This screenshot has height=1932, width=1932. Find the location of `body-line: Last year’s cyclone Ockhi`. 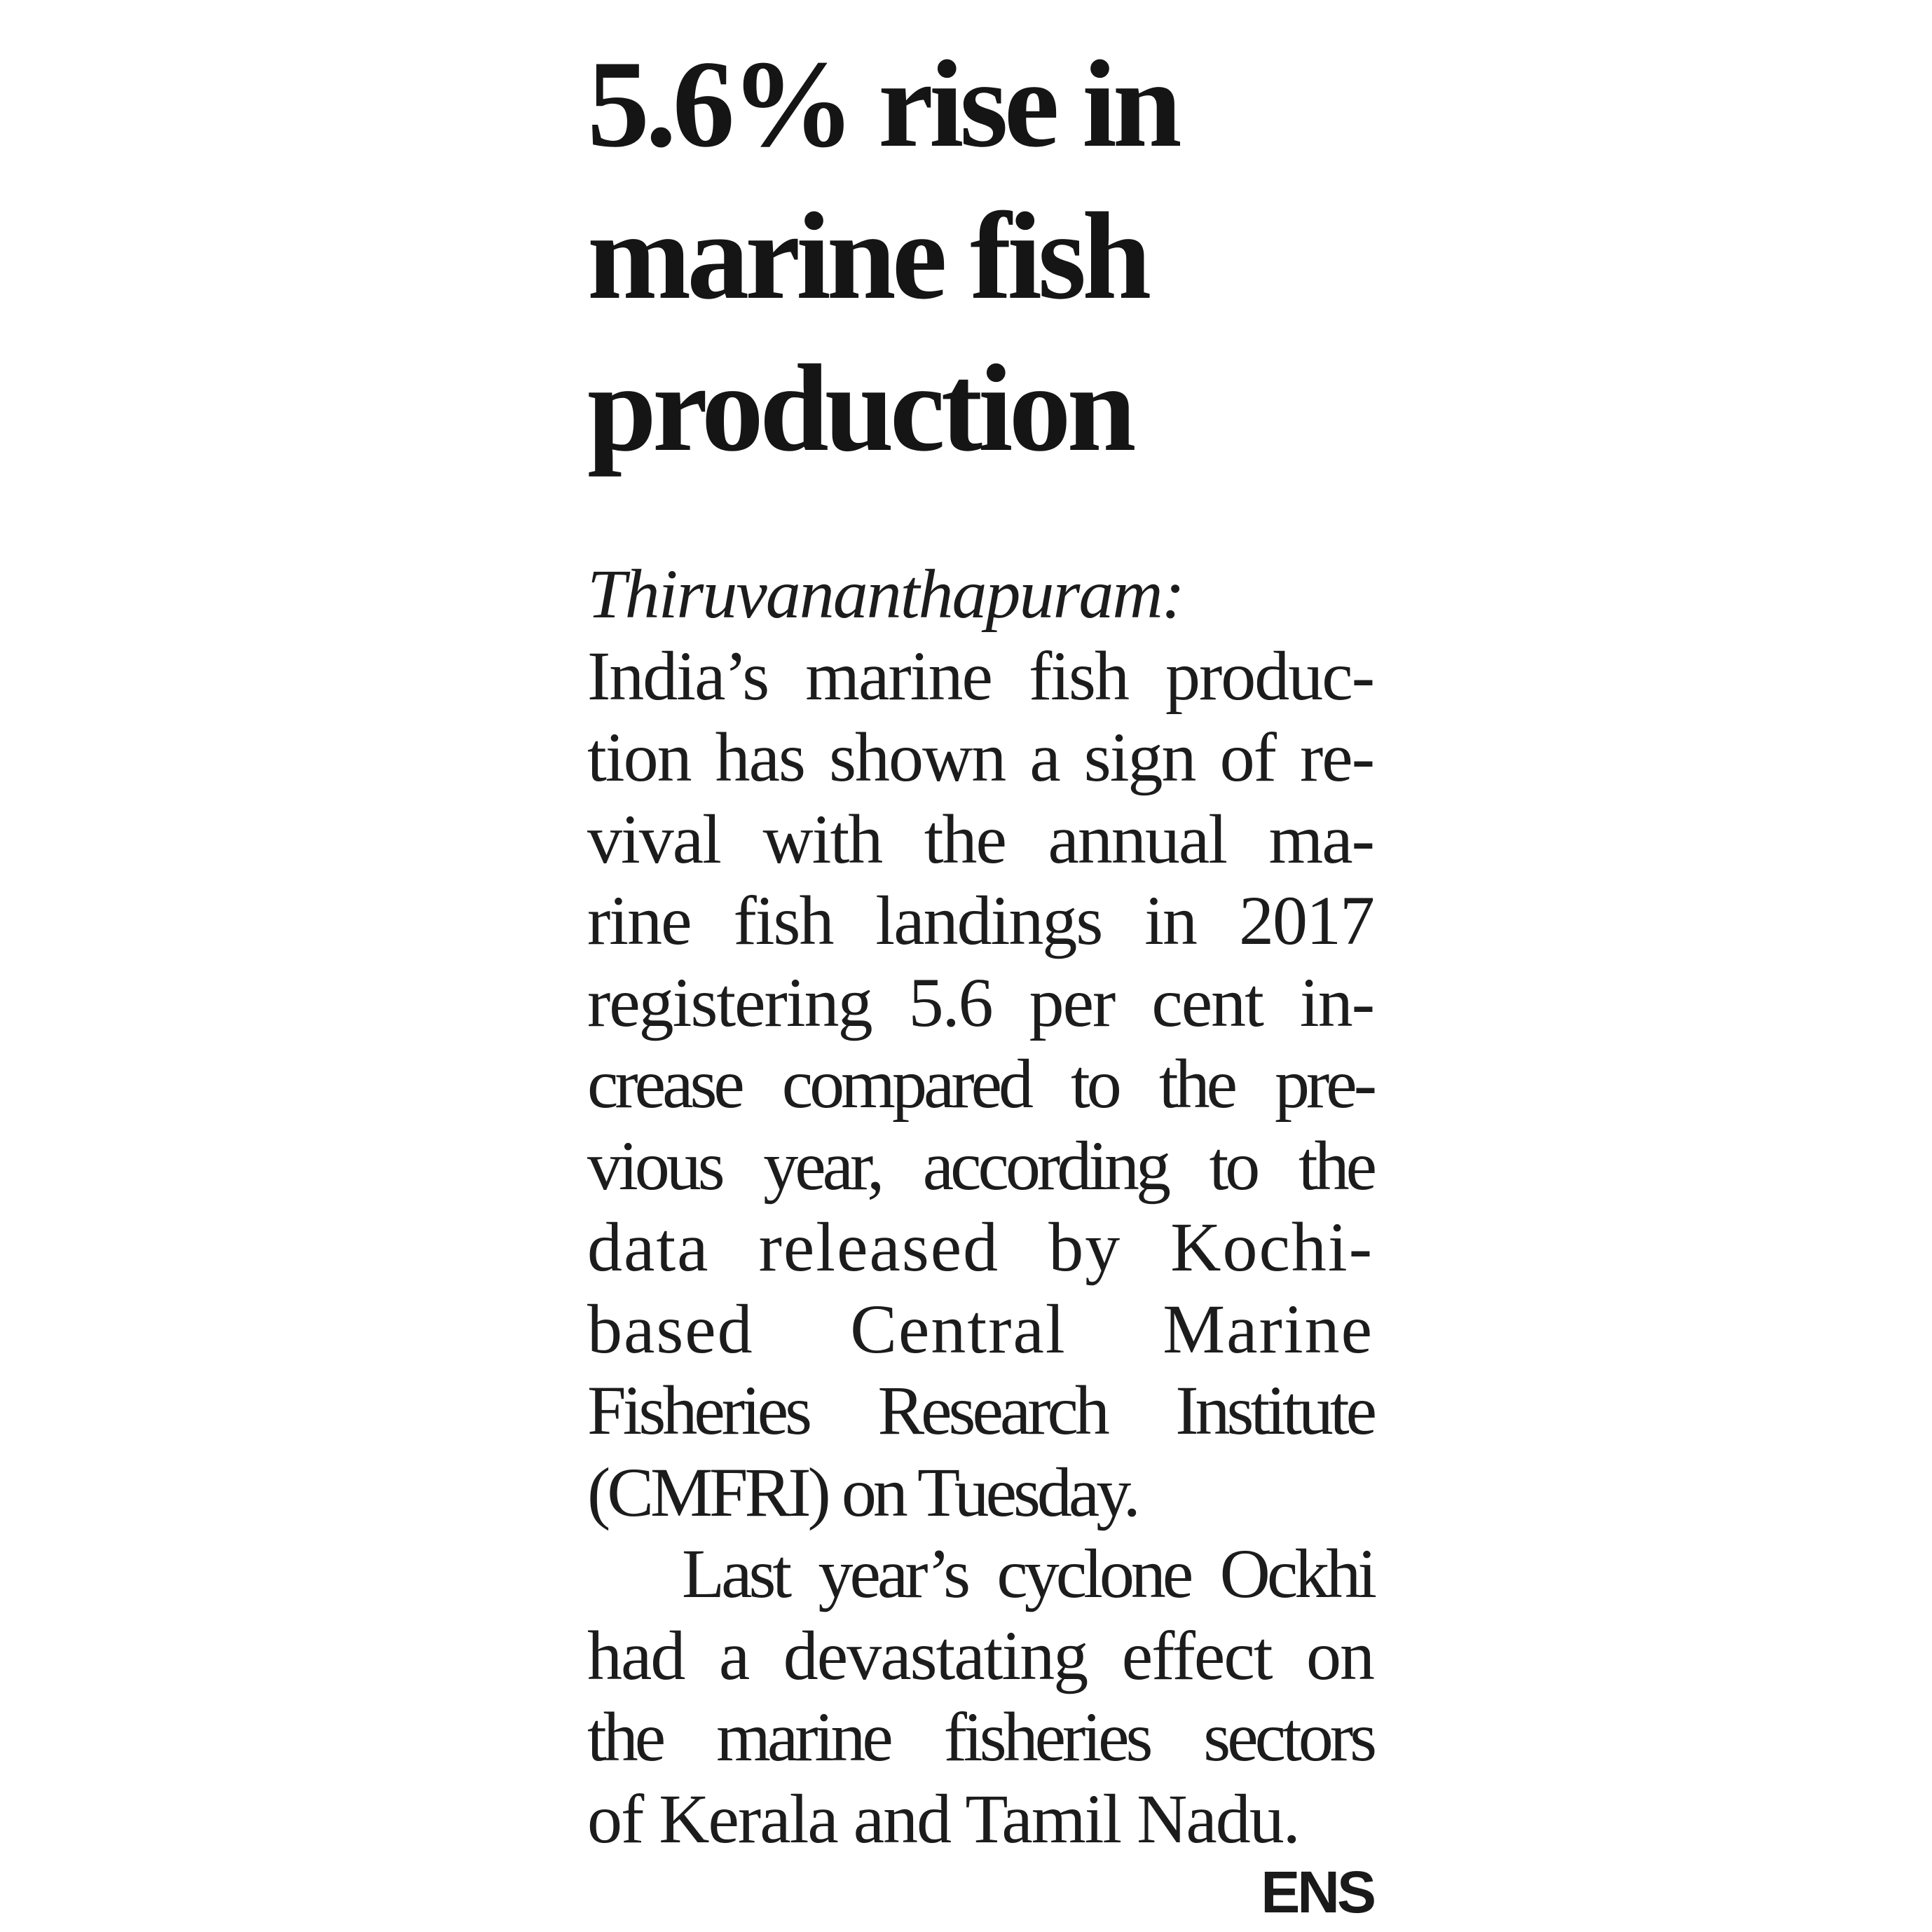

body-line: Last year’s cyclone Ockhi is located at coordinates (1029, 1573).